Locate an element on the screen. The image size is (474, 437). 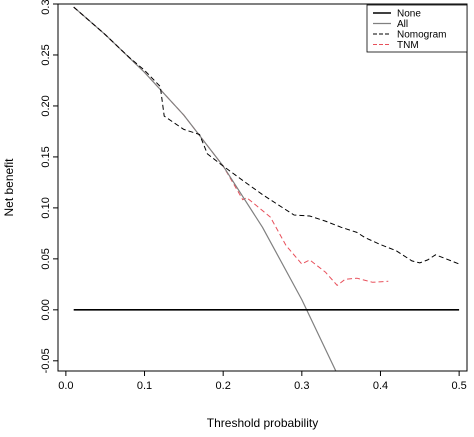
y-tick-label: 0.20 is located at coordinates (46, 105).